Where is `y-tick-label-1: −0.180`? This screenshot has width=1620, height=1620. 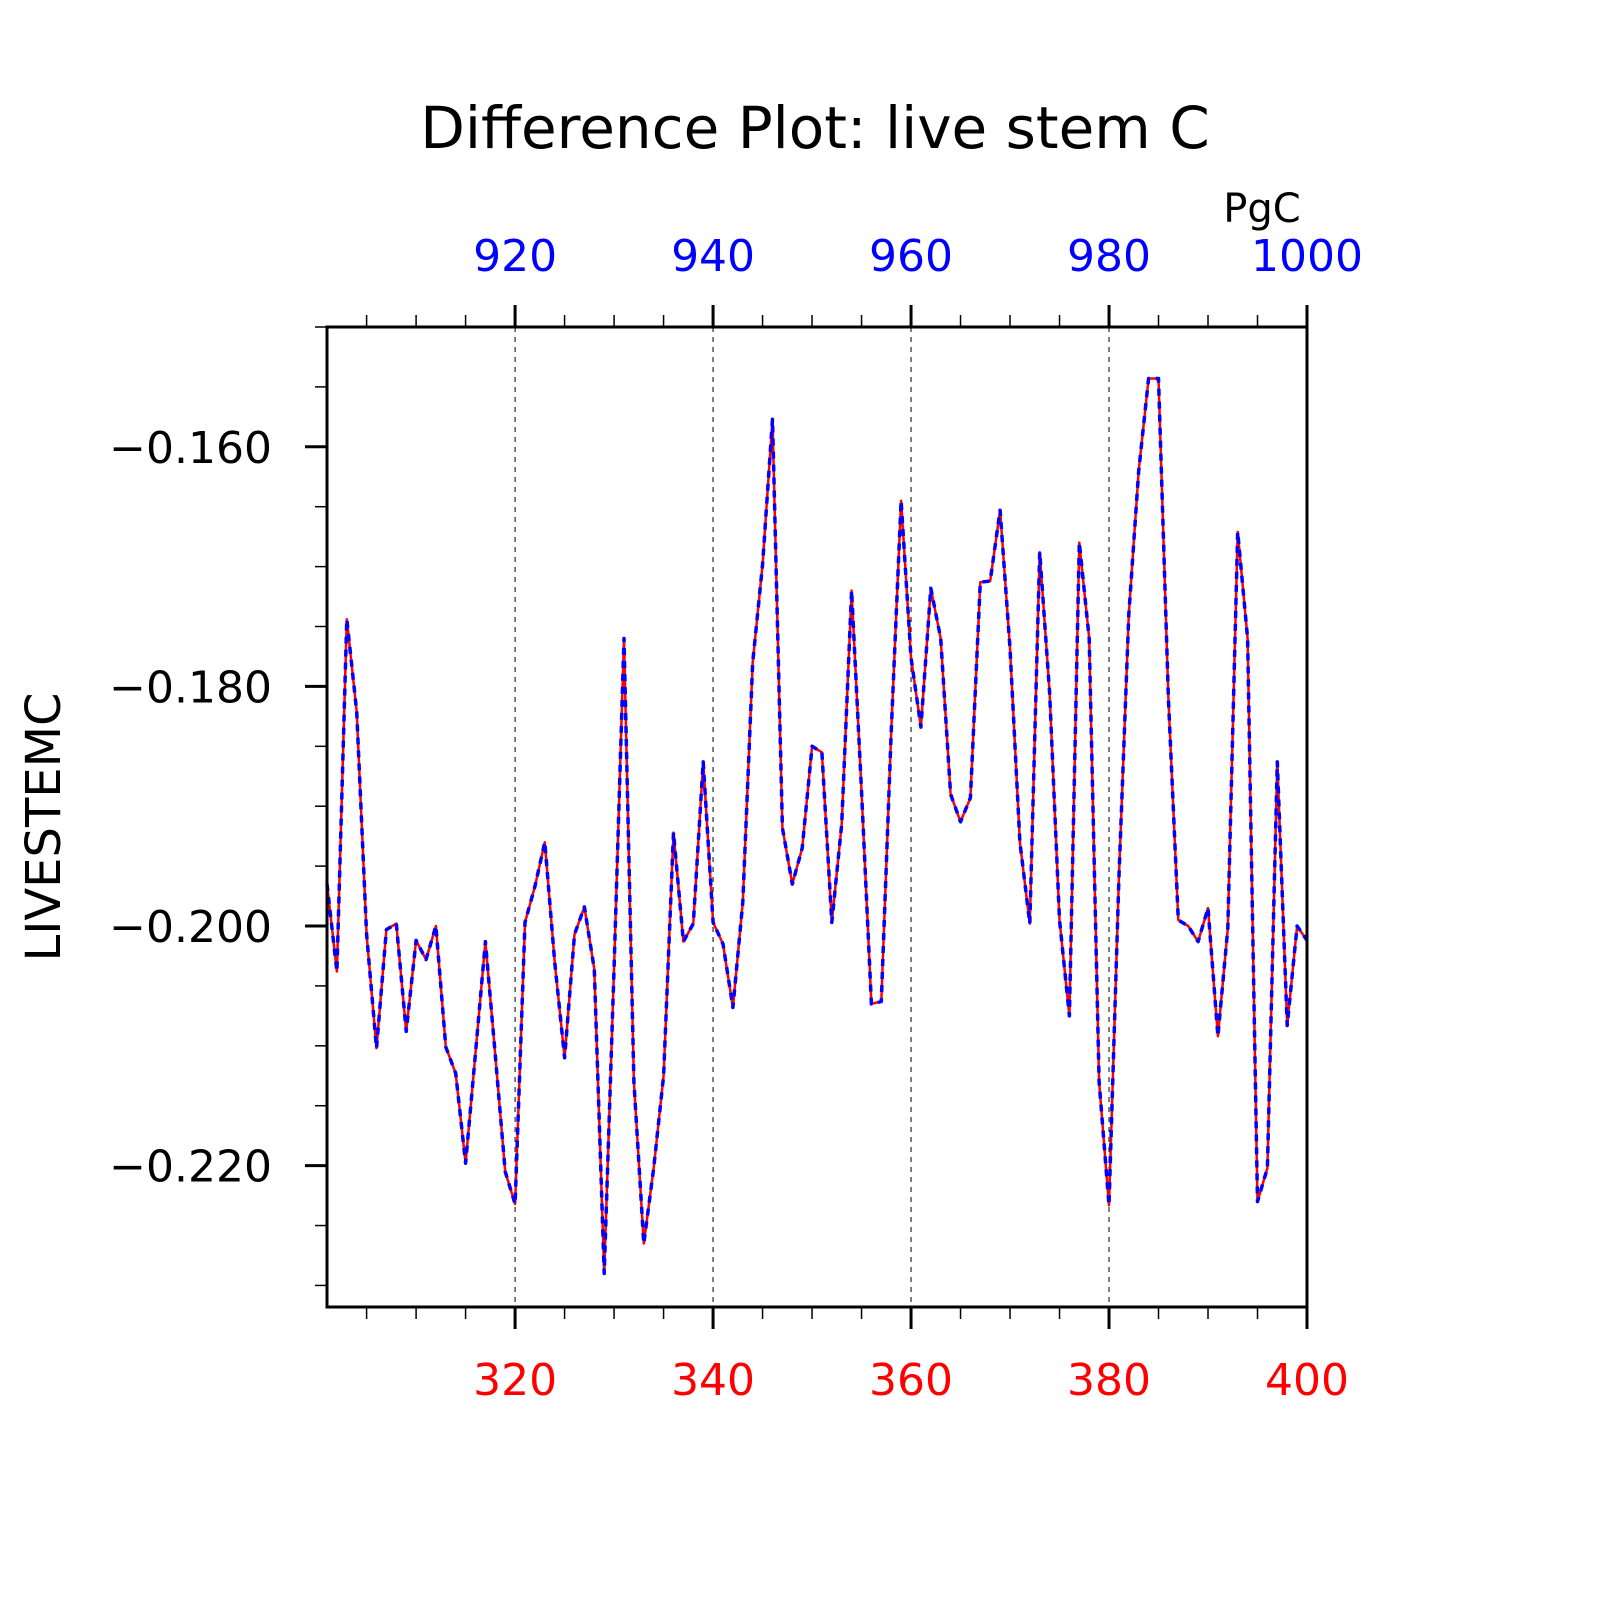
y-tick-label-1: −0.180 is located at coordinates (190, 687).